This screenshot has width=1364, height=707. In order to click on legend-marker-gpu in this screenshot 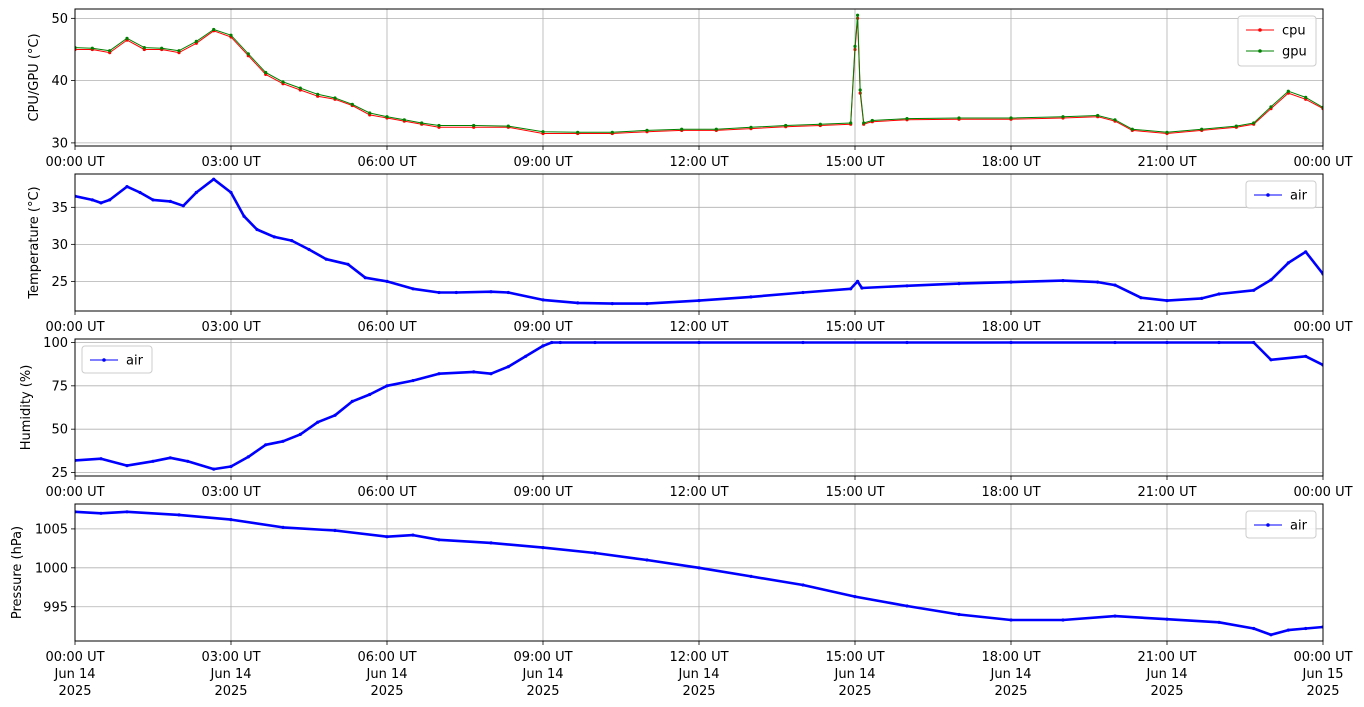, I will do `click(1260, 51)`.